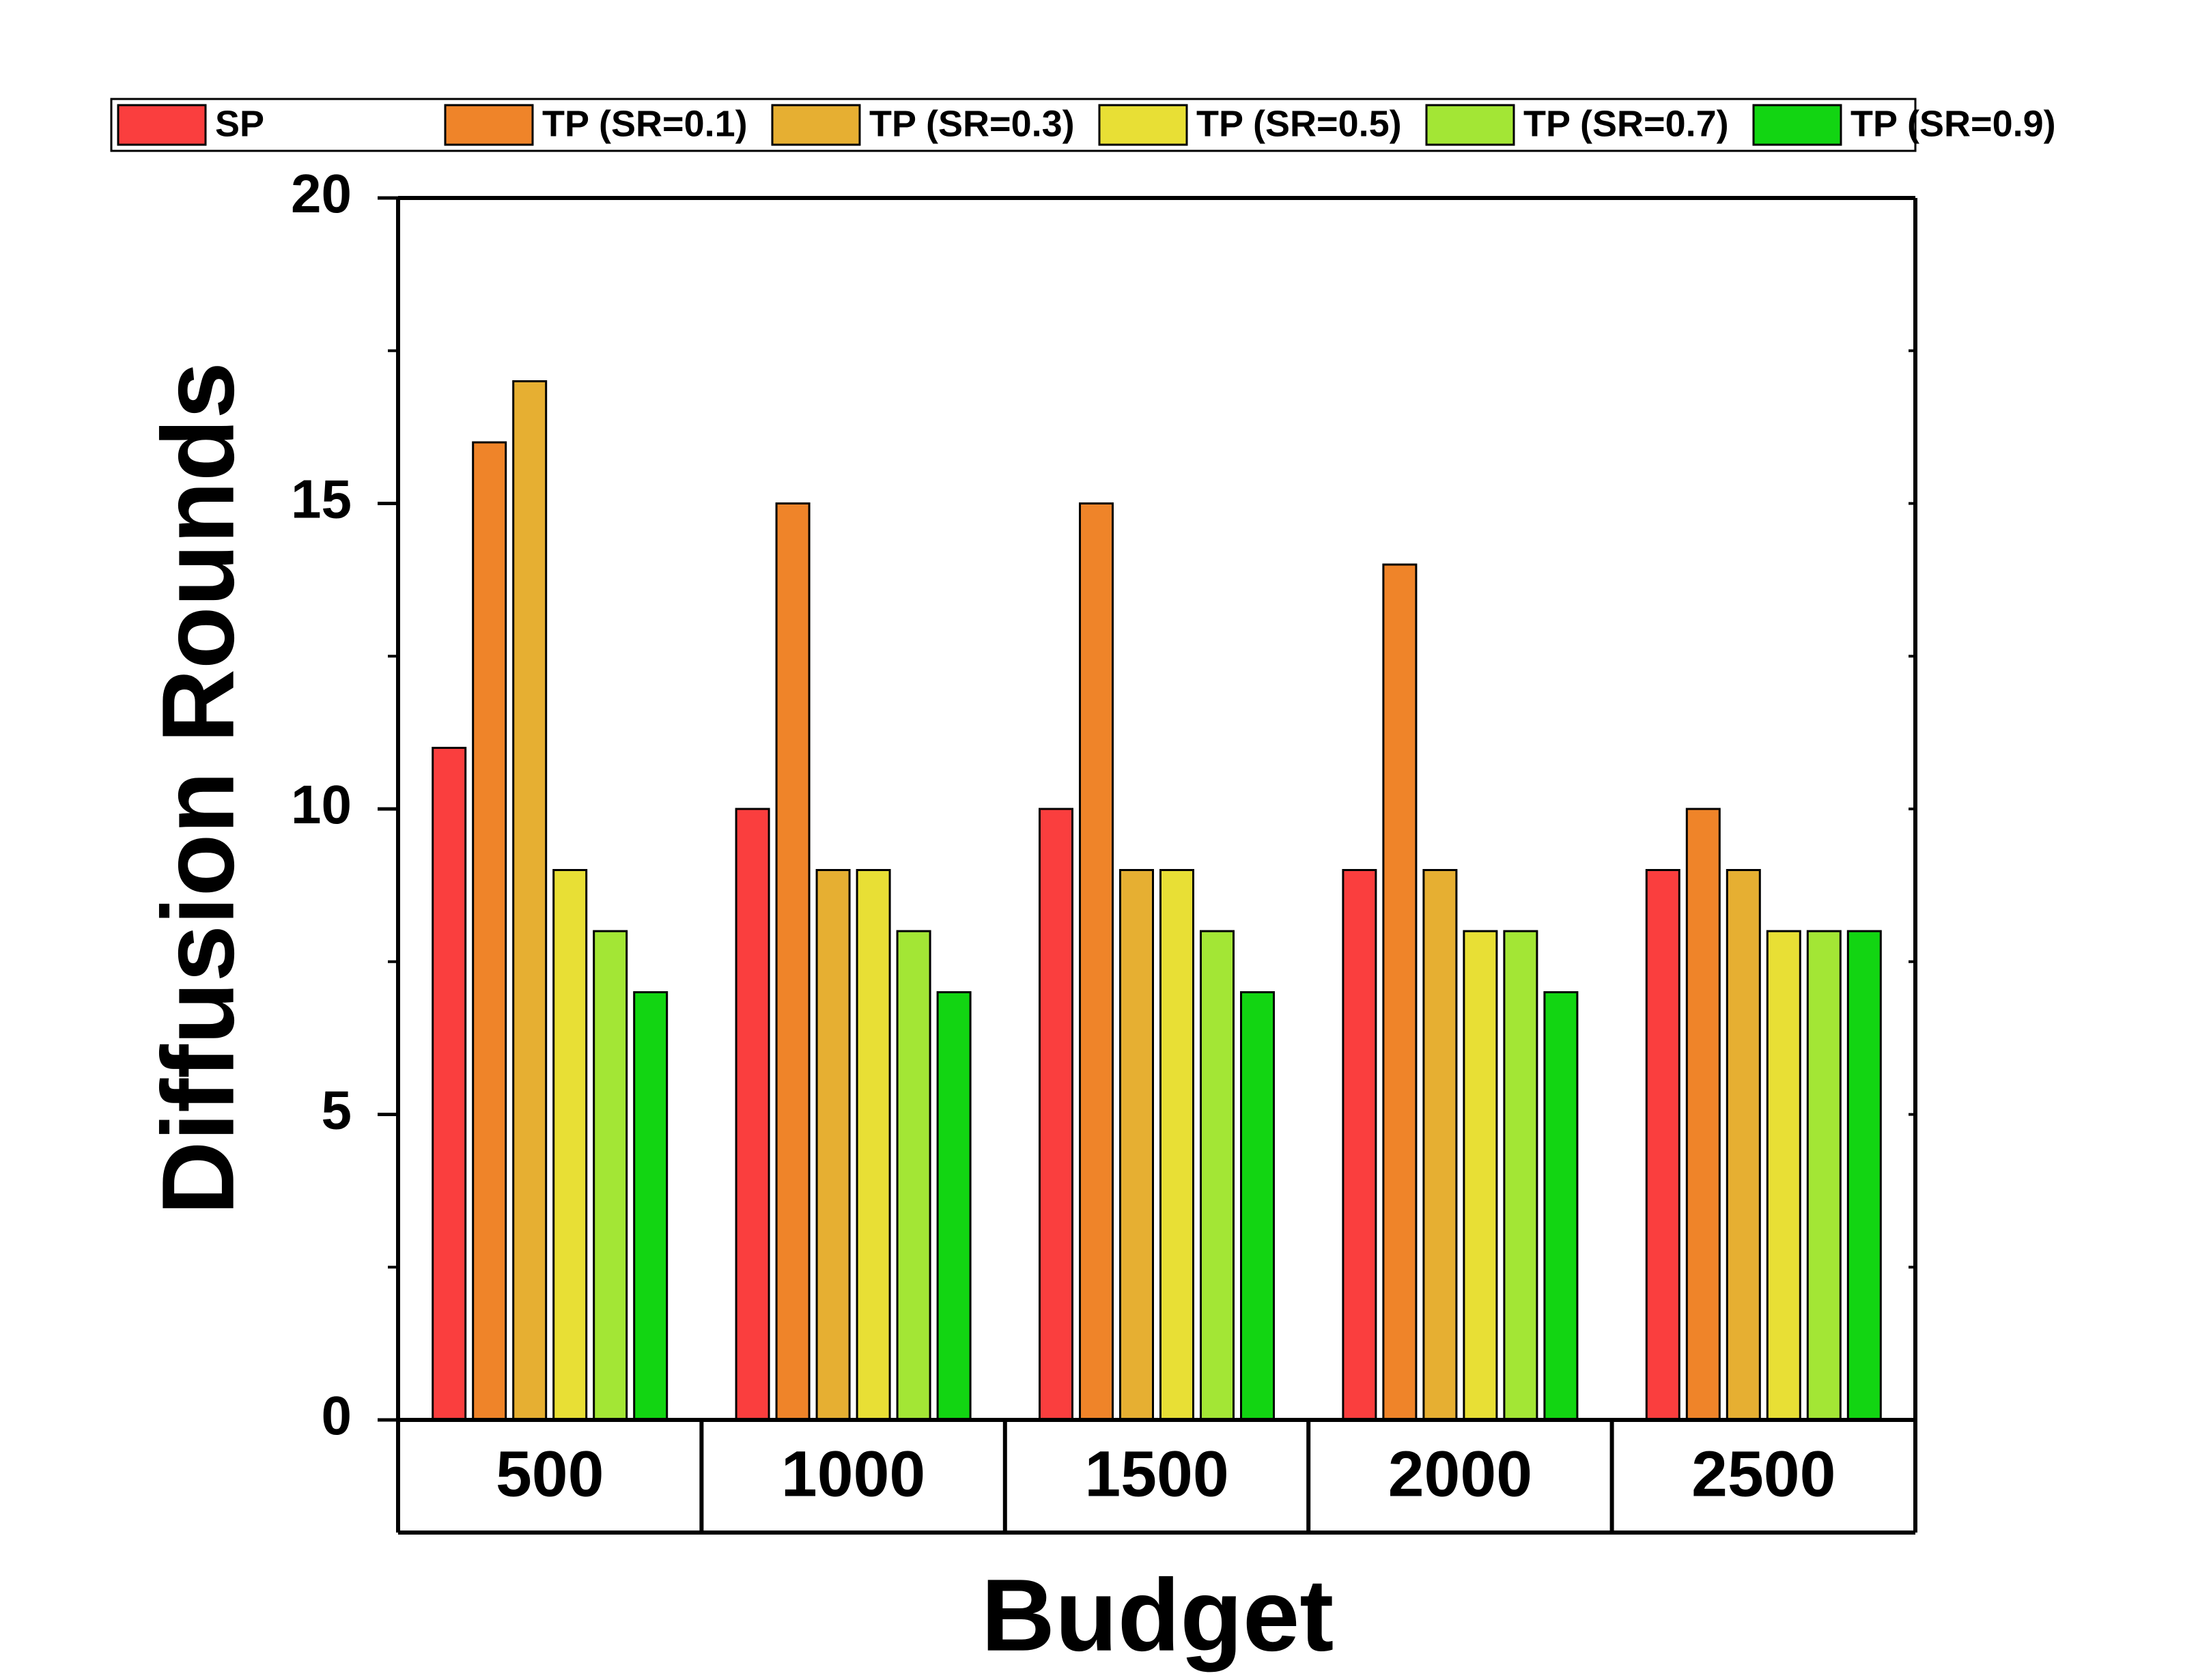 The image size is (2196, 1680). I want to click on y-tick-label-20: 20, so click(321, 193).